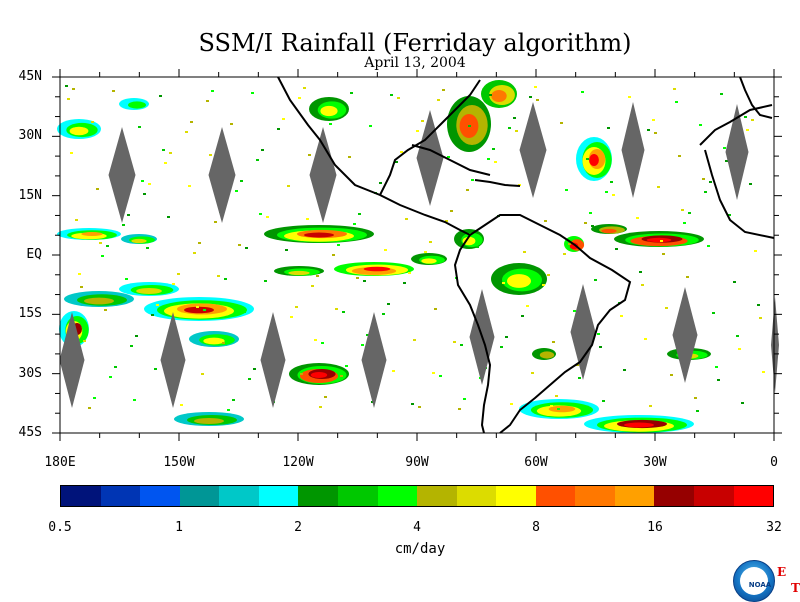 Image resolution: width=800 pixels, height=602 pixels. Describe the element at coordinates (774, 462) in the screenshot. I see `lon-label: 0` at that location.